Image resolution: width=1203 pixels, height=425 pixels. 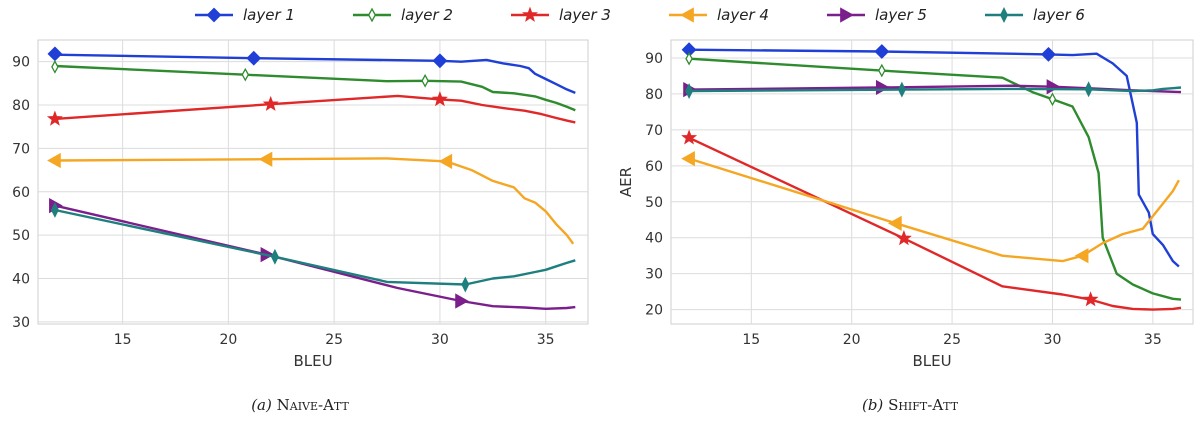 I want to click on caption-prefix: (a), so click(x=261, y=405).